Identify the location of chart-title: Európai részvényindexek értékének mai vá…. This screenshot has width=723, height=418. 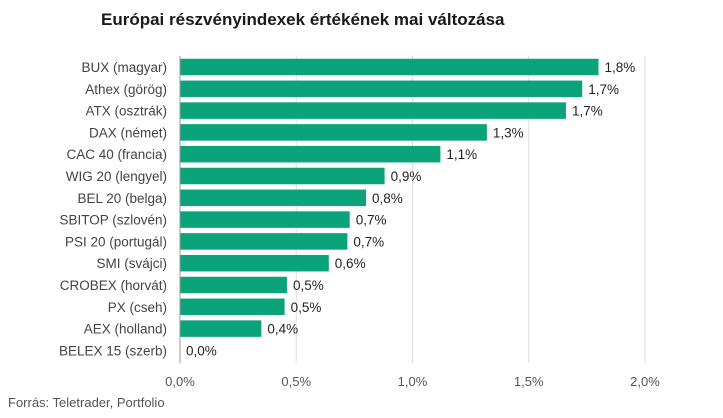
(303, 19).